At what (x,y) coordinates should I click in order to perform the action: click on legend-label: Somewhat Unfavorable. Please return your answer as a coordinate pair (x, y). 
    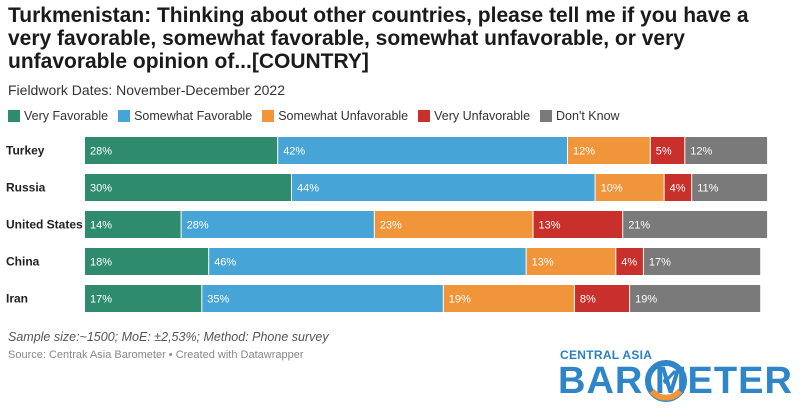
    Looking at the image, I should click on (343, 116).